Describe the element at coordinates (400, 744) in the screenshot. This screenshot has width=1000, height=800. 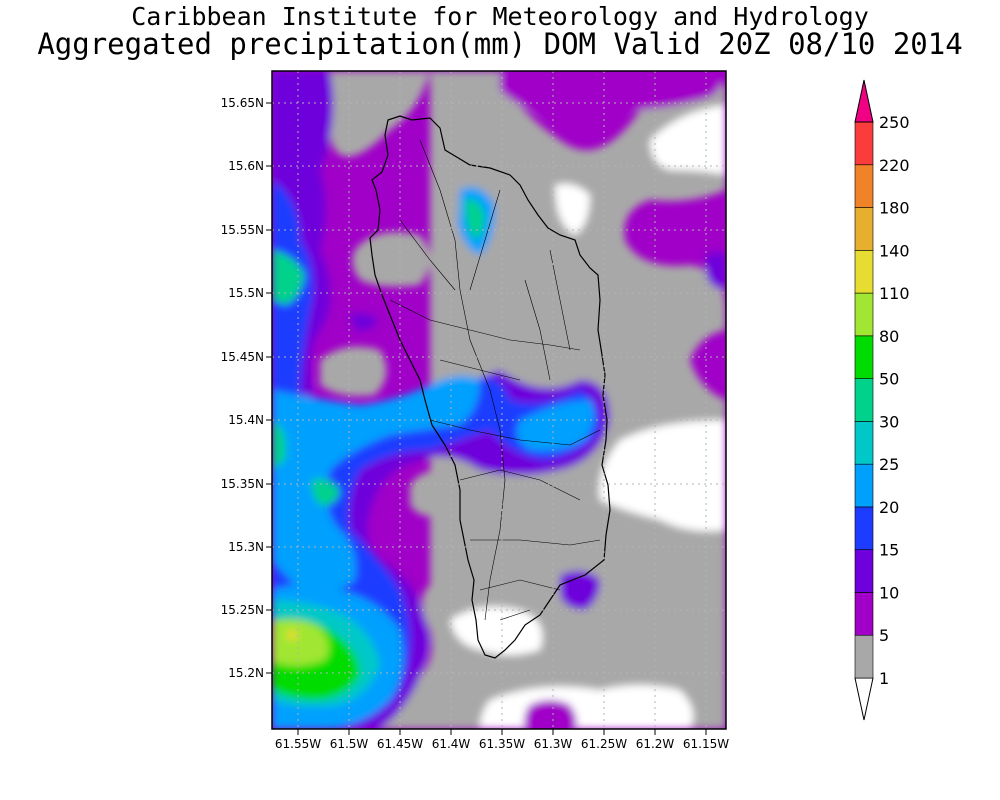
I see `lon-label: 61.45W` at that location.